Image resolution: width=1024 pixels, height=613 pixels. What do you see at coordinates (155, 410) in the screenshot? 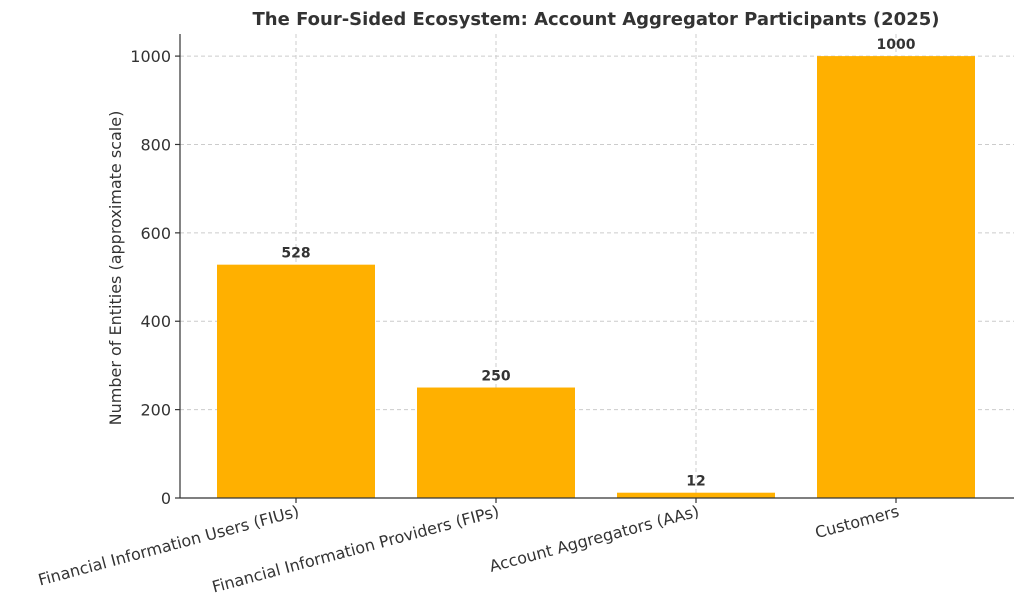
I see `y-tick-label: 200` at bounding box center [155, 410].